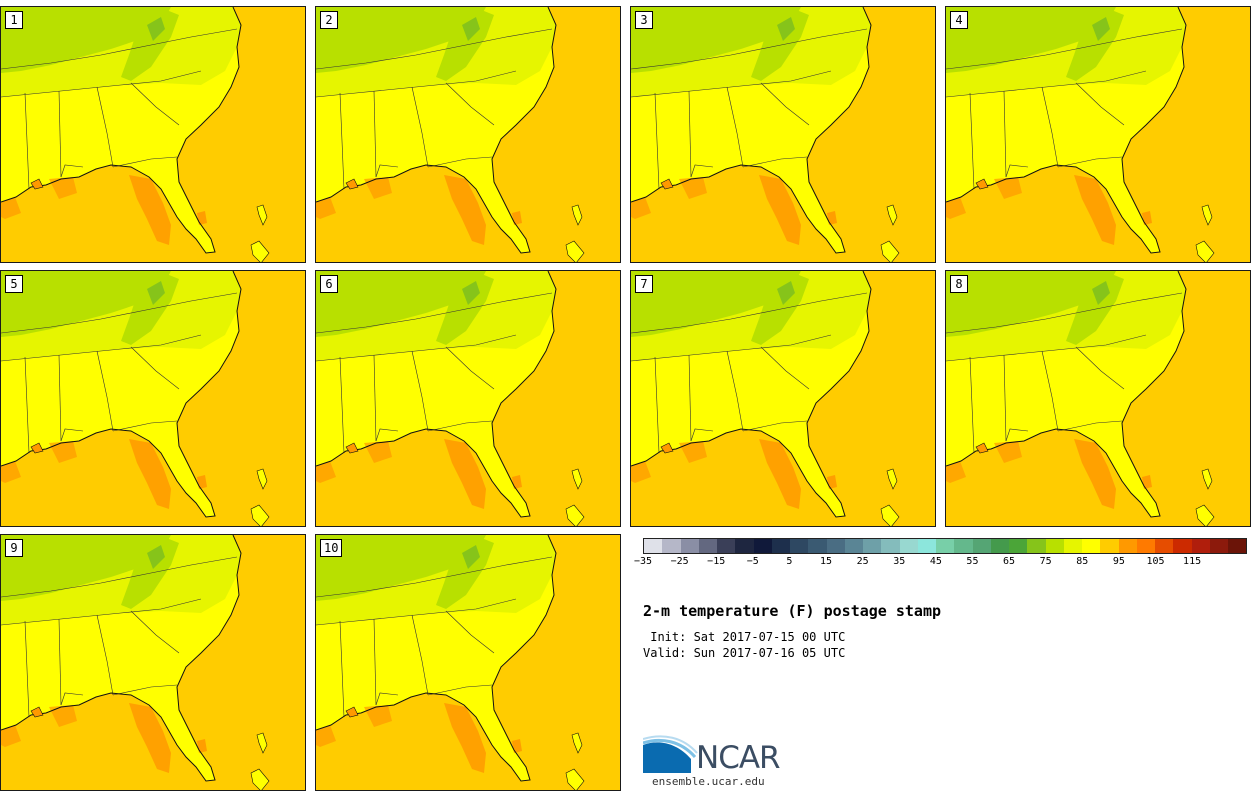 The height and width of the screenshot is (791, 1260). I want to click on map-panel-member-6: 6, so click(468, 398).